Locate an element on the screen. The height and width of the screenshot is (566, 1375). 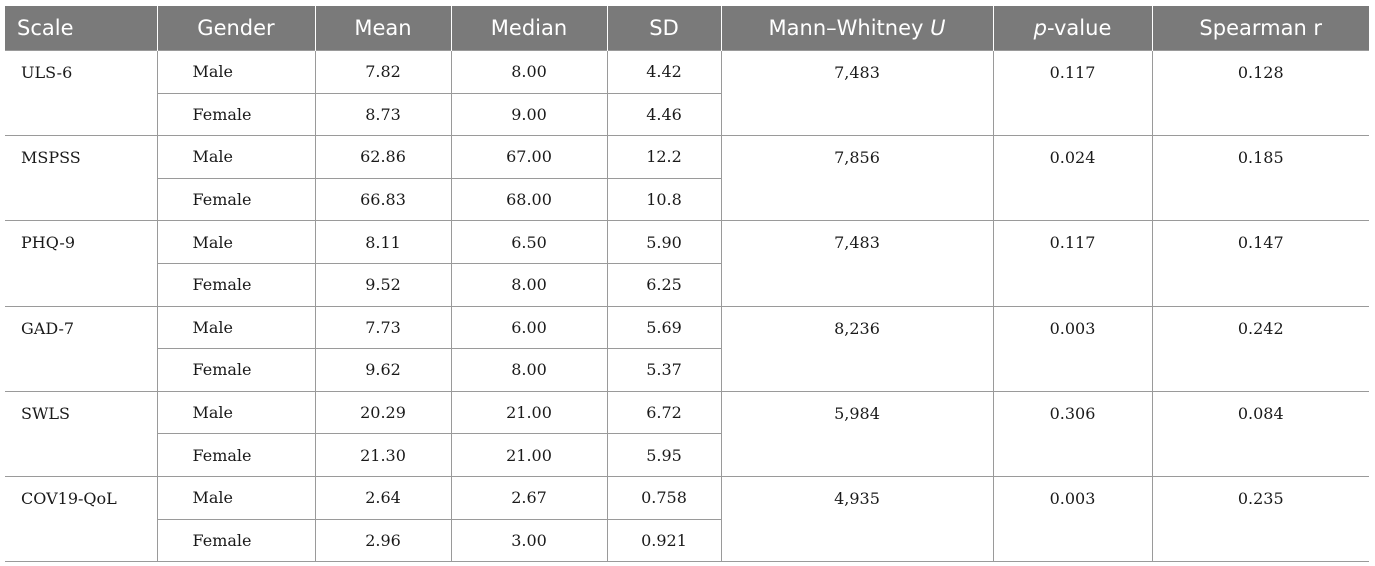
scale-cell: MSPSS is located at coordinates (81, 178).